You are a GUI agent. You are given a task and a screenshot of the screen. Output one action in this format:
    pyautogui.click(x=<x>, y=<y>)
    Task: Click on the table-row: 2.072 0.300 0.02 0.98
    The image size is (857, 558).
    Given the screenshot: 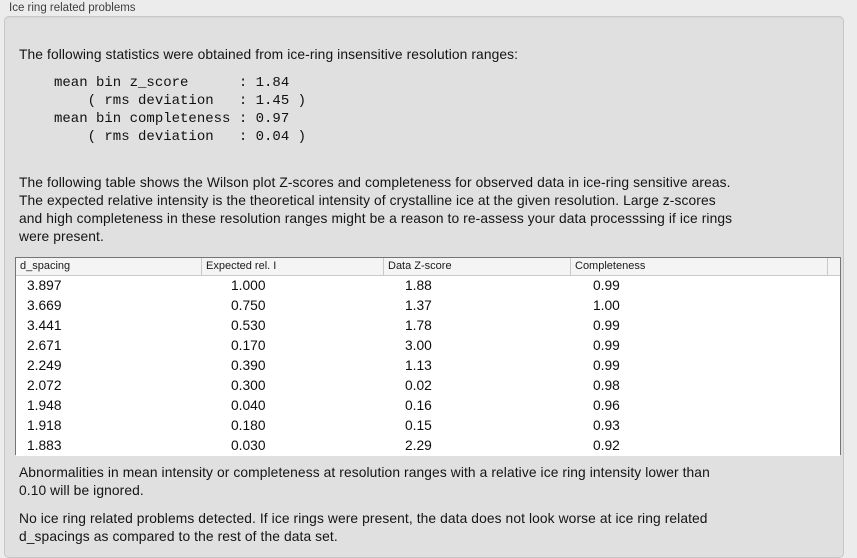 What is the action you would take?
    pyautogui.click(x=428, y=386)
    